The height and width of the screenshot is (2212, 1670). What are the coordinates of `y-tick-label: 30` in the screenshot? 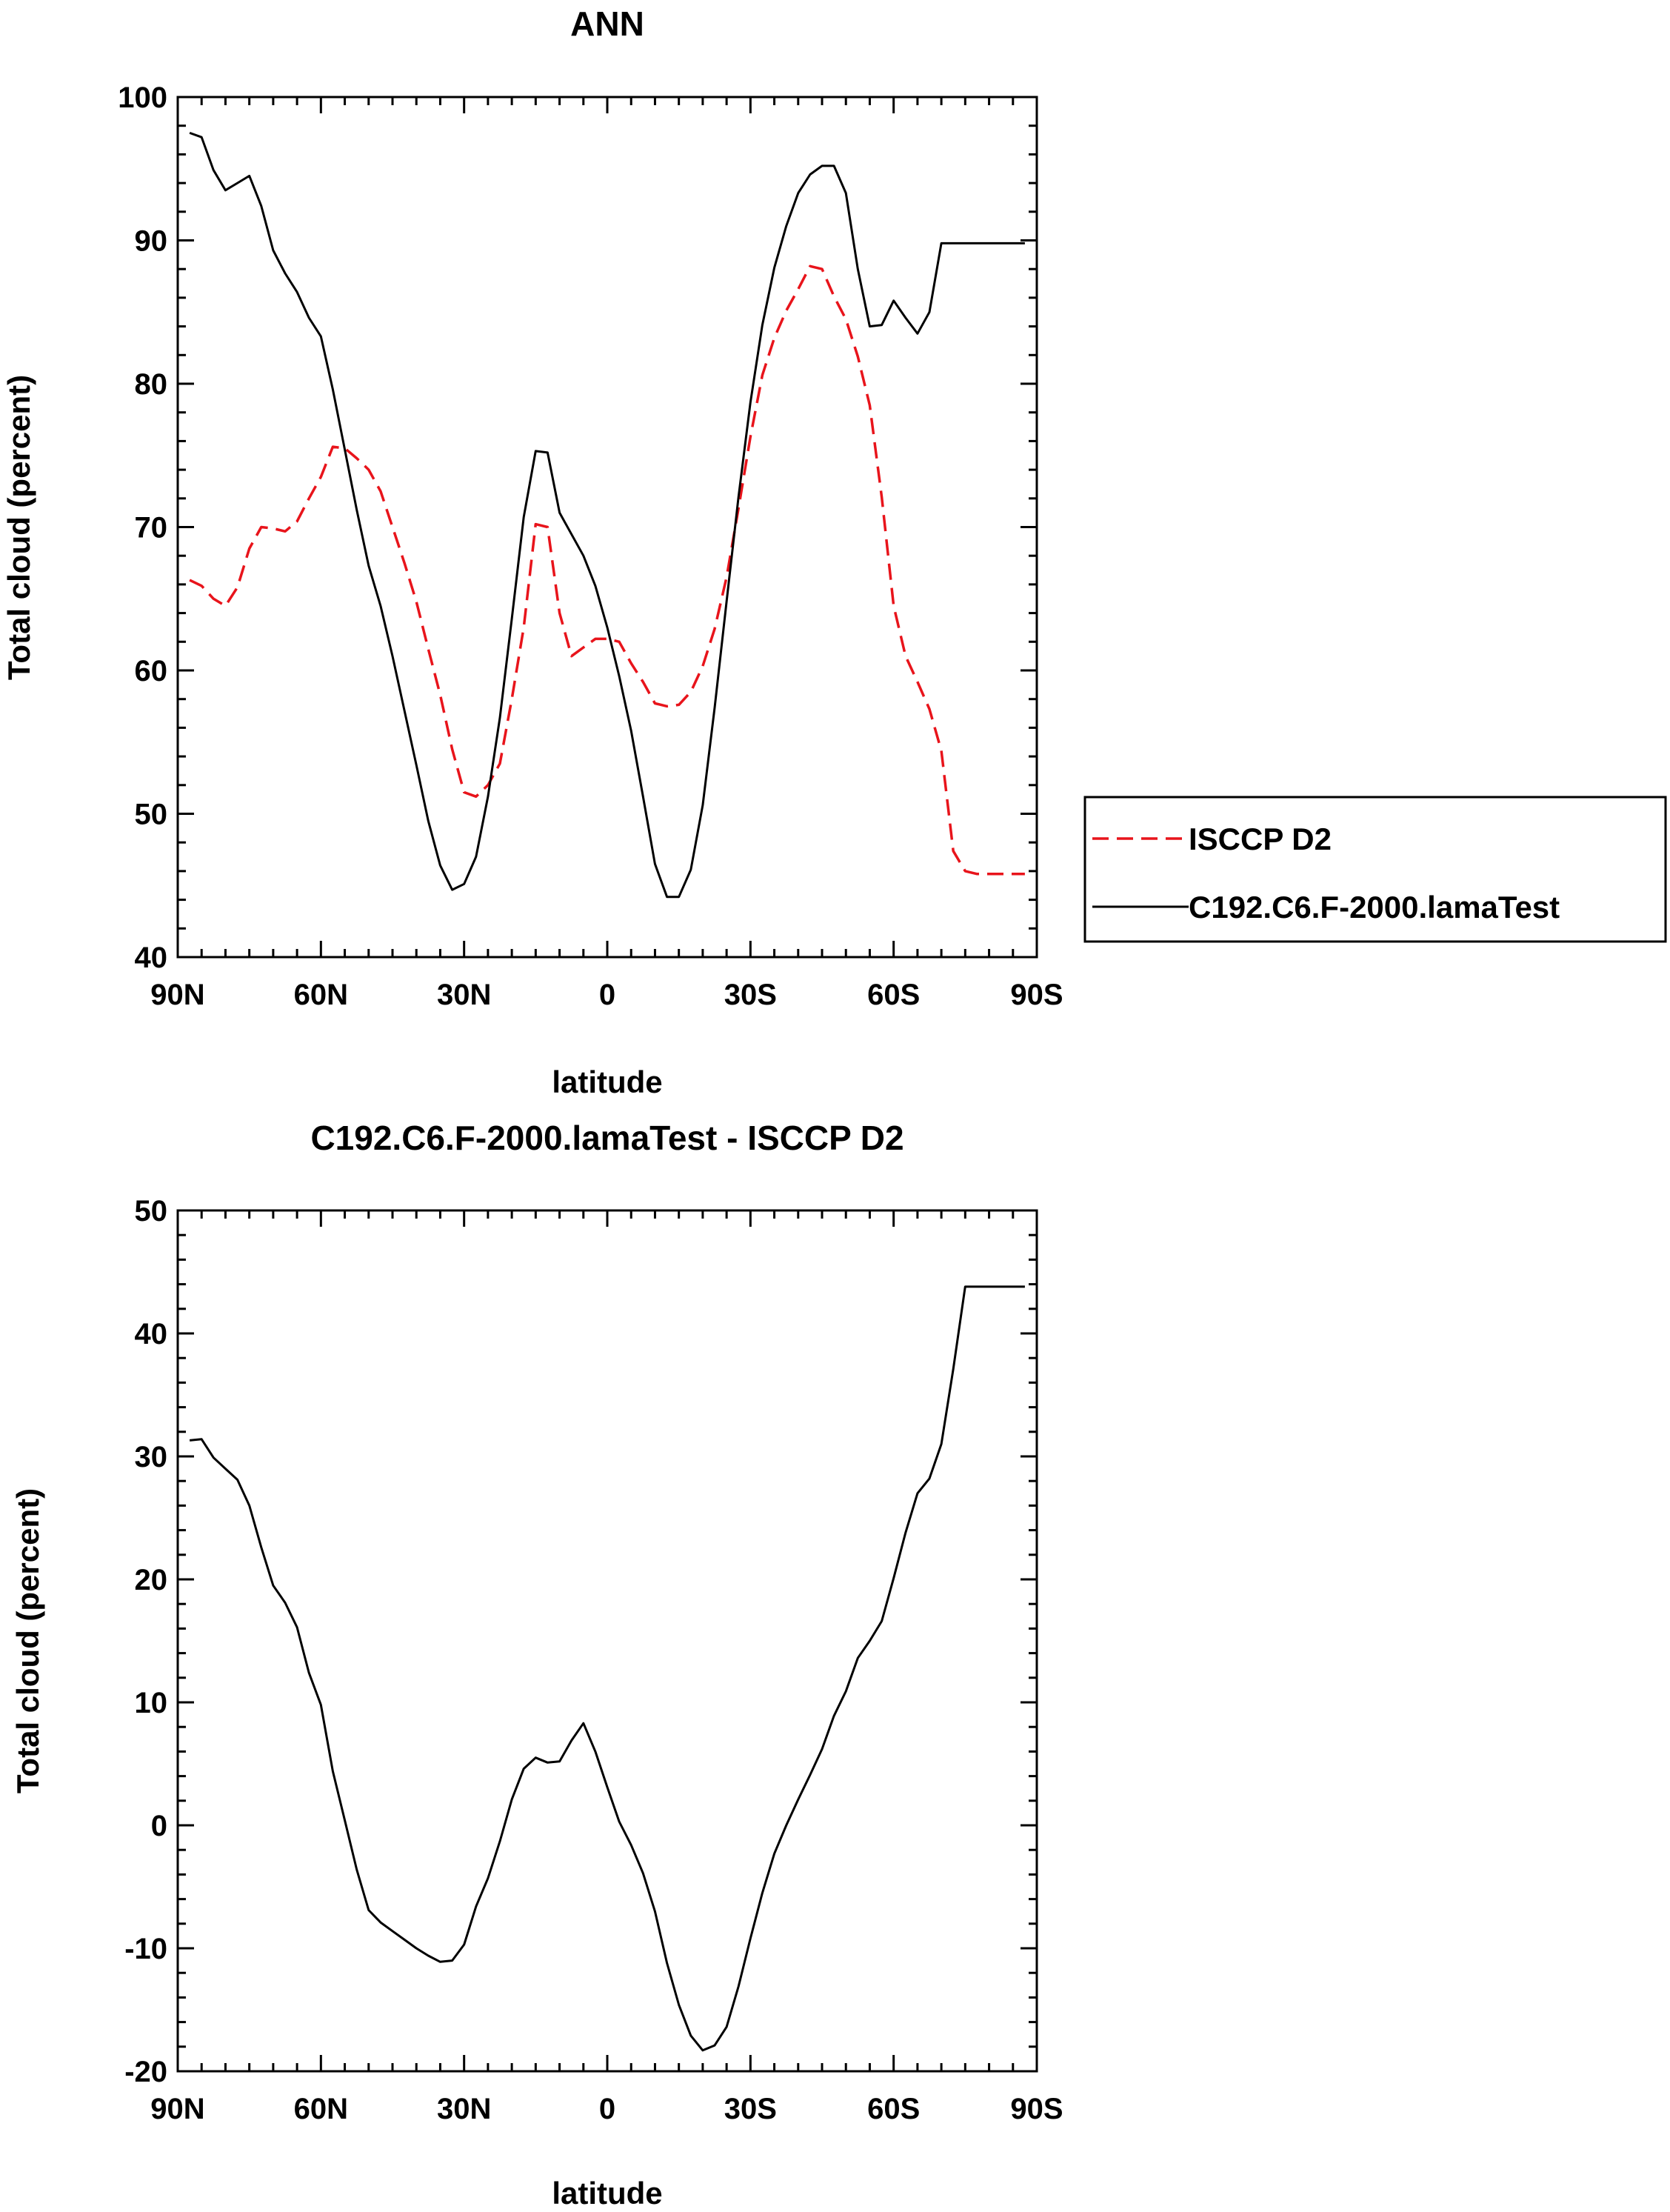 It's located at (151, 1457).